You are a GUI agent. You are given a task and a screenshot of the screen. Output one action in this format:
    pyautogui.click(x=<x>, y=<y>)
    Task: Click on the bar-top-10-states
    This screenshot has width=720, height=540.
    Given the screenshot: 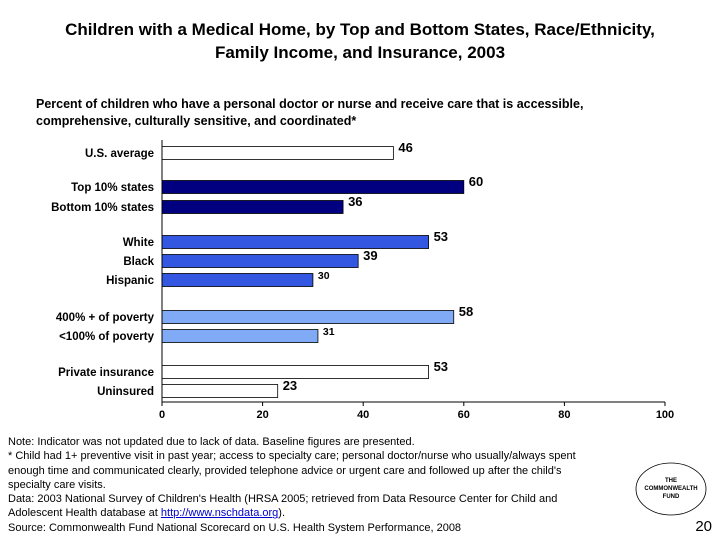 What is the action you would take?
    pyautogui.click(x=313, y=187)
    